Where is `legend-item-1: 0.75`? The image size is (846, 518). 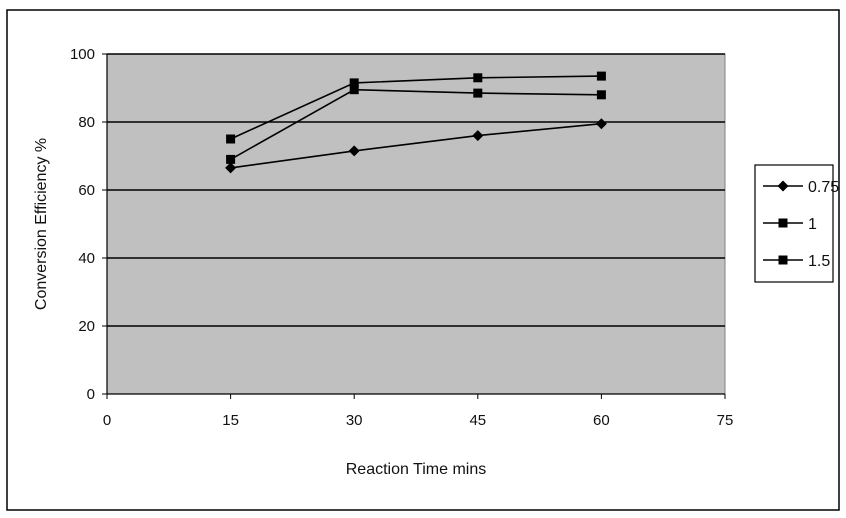 legend-item-1: 0.75 is located at coordinates (801, 187).